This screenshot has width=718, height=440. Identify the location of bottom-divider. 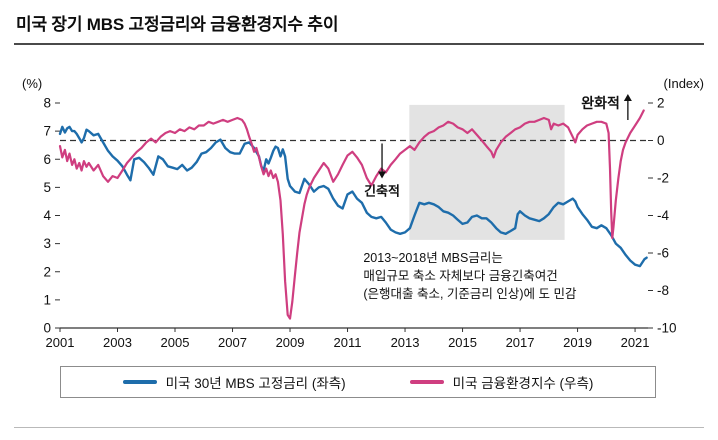
(359, 427).